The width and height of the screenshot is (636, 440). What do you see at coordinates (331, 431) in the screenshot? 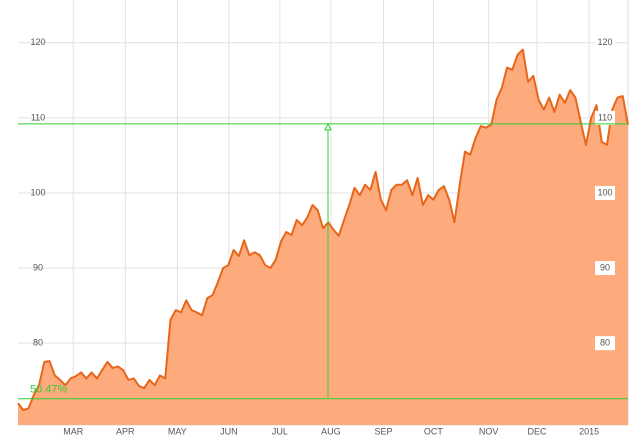
I see `x-tick-label: AUG` at bounding box center [331, 431].